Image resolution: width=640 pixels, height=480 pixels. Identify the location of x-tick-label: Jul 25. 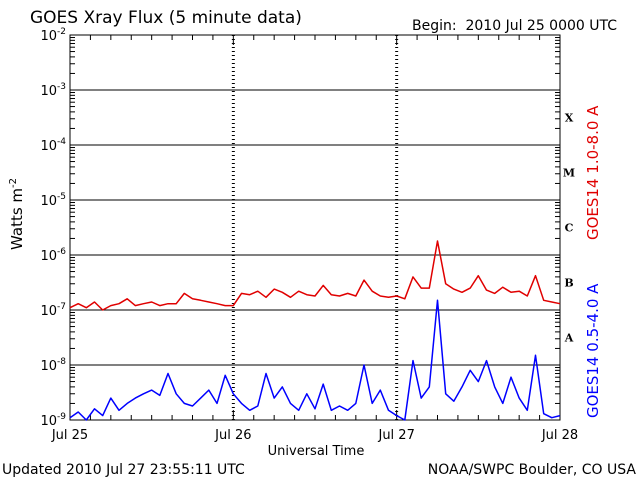
(69, 435).